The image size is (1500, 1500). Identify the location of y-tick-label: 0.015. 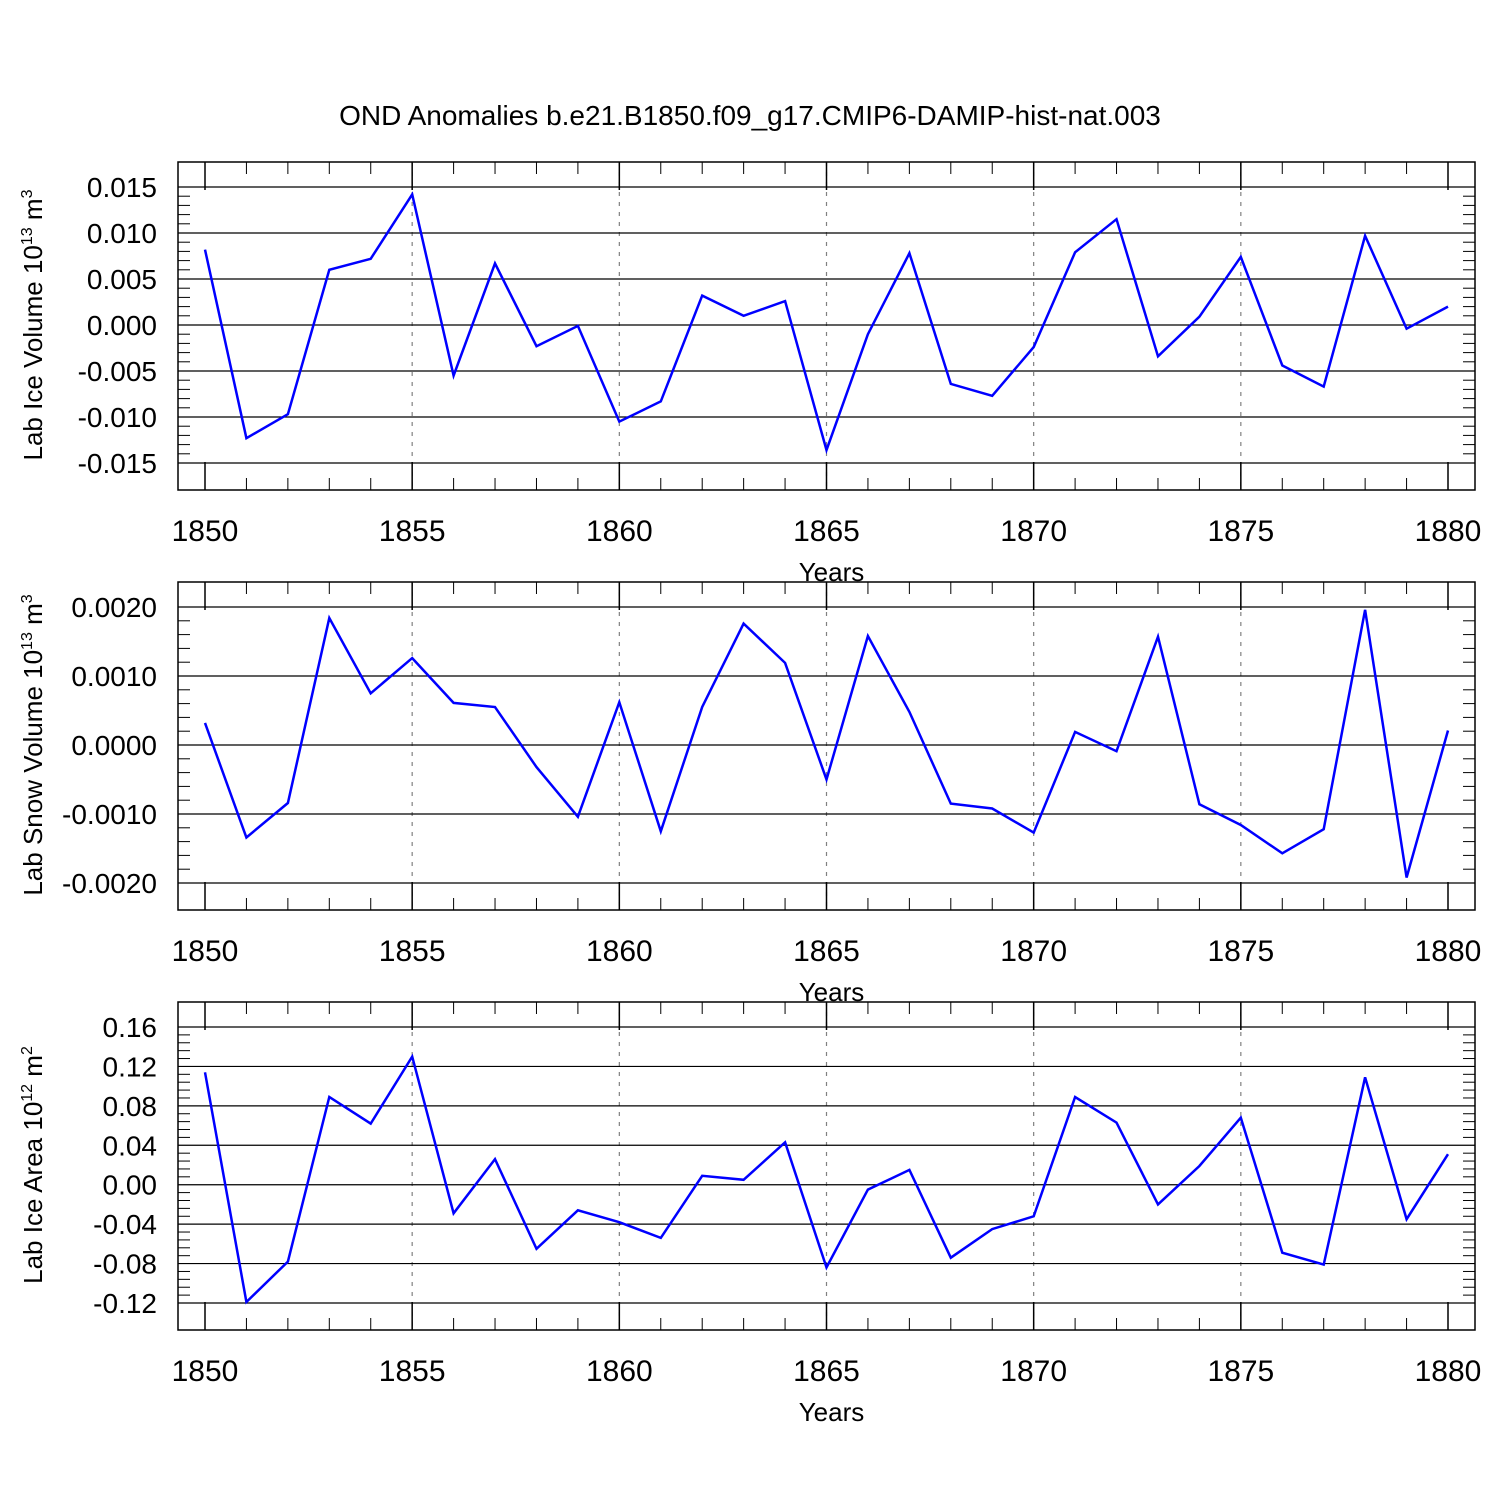
(122, 187).